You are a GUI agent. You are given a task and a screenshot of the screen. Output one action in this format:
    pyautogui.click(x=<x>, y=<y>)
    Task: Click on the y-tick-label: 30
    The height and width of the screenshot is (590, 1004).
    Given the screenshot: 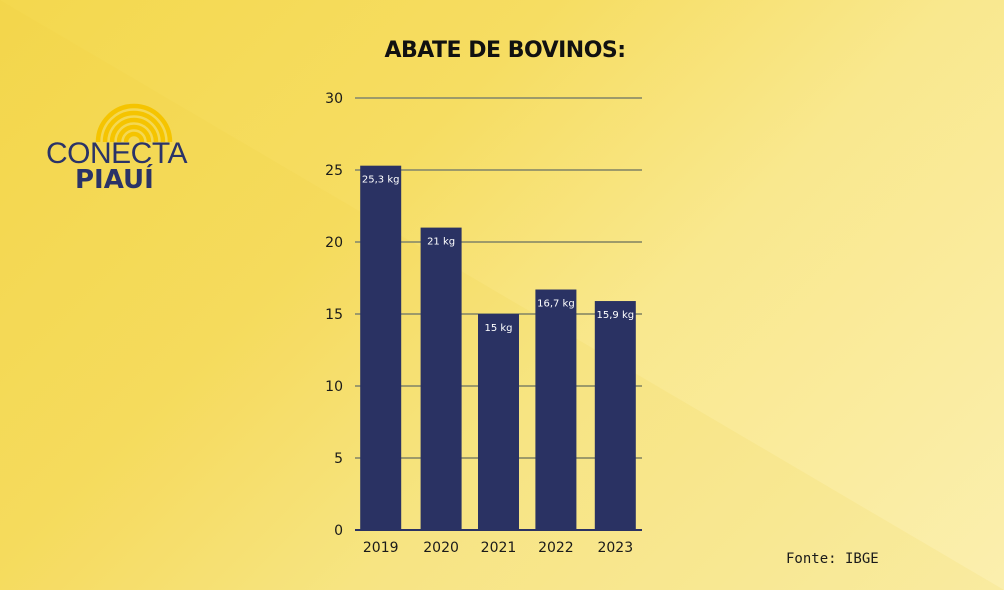 What is the action you would take?
    pyautogui.click(x=334, y=99)
    